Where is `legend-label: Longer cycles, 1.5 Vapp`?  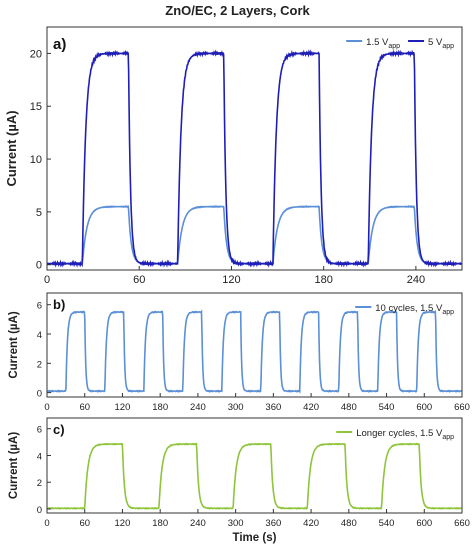 legend-label: Longer cycles, 1.5 Vapp is located at coordinates (405, 434).